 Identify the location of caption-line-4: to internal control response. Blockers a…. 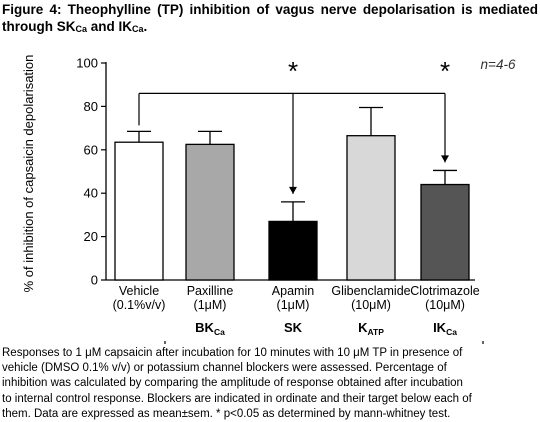
(237, 398).